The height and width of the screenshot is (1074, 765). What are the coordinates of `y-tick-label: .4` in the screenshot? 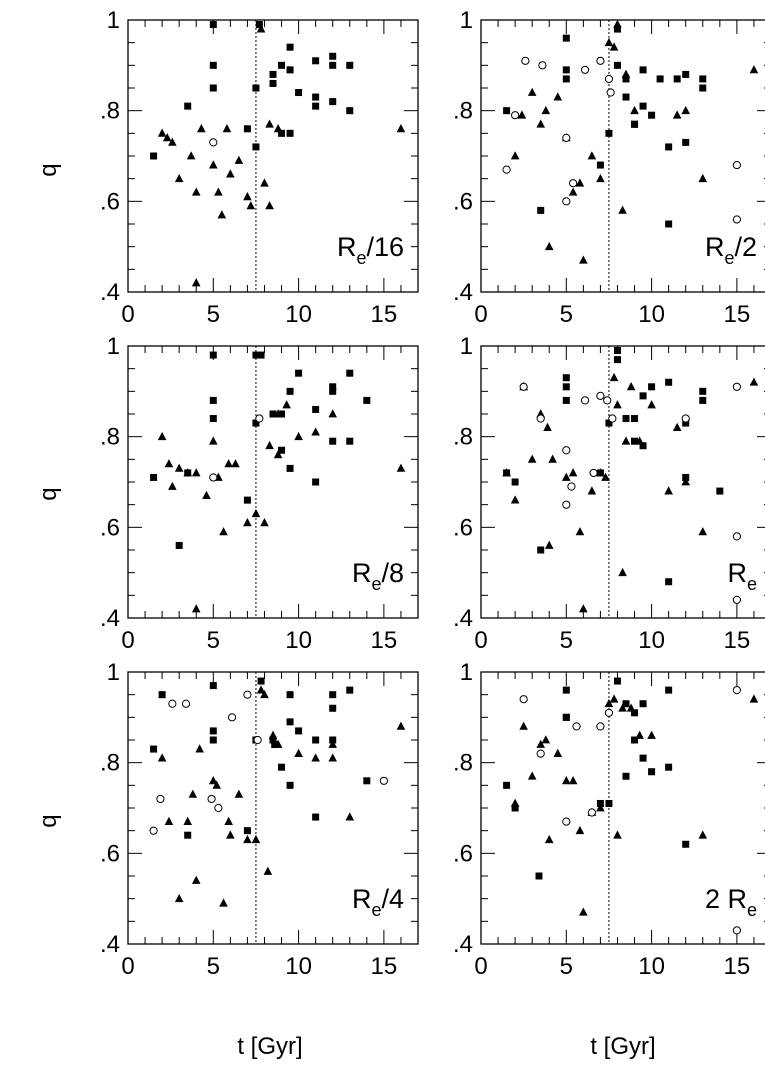 It's located at (463, 292).